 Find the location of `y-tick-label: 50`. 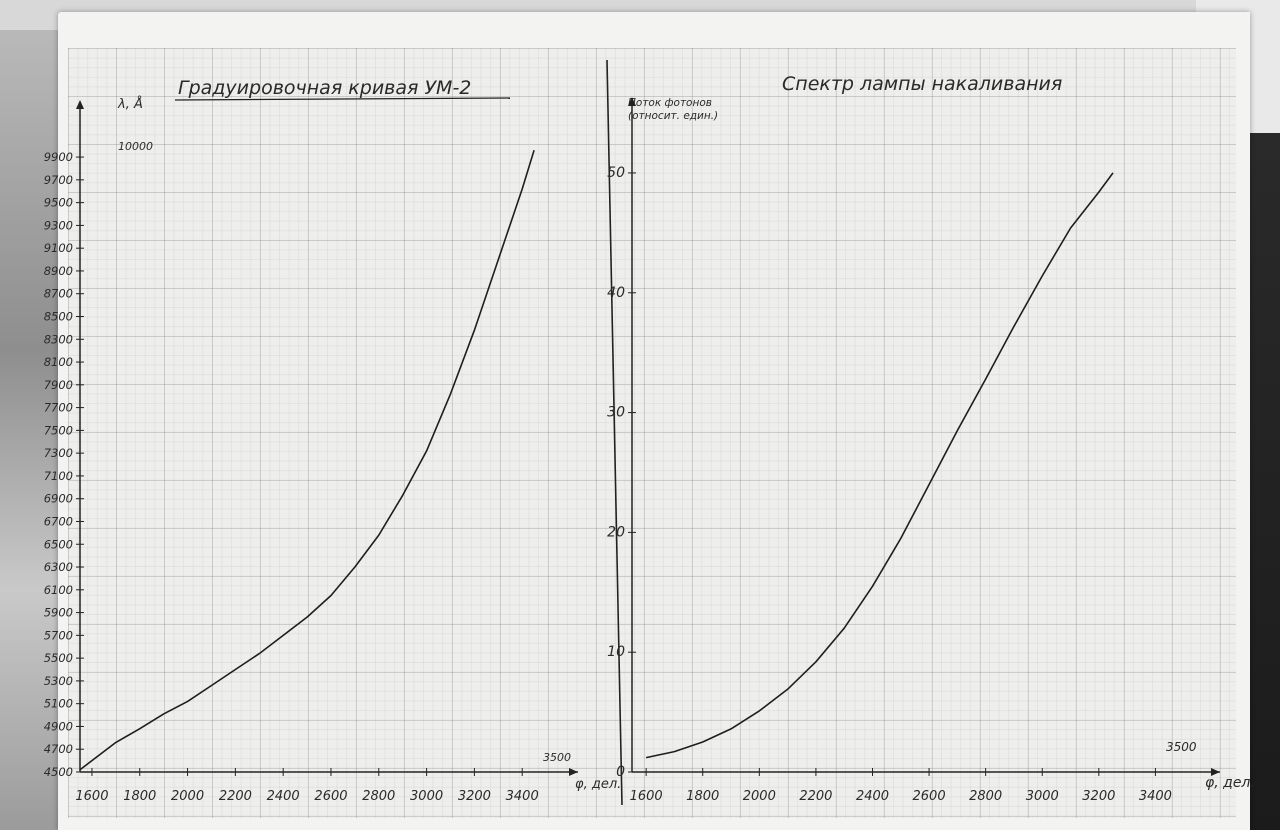

y-tick-label: 50 is located at coordinates (616, 173).